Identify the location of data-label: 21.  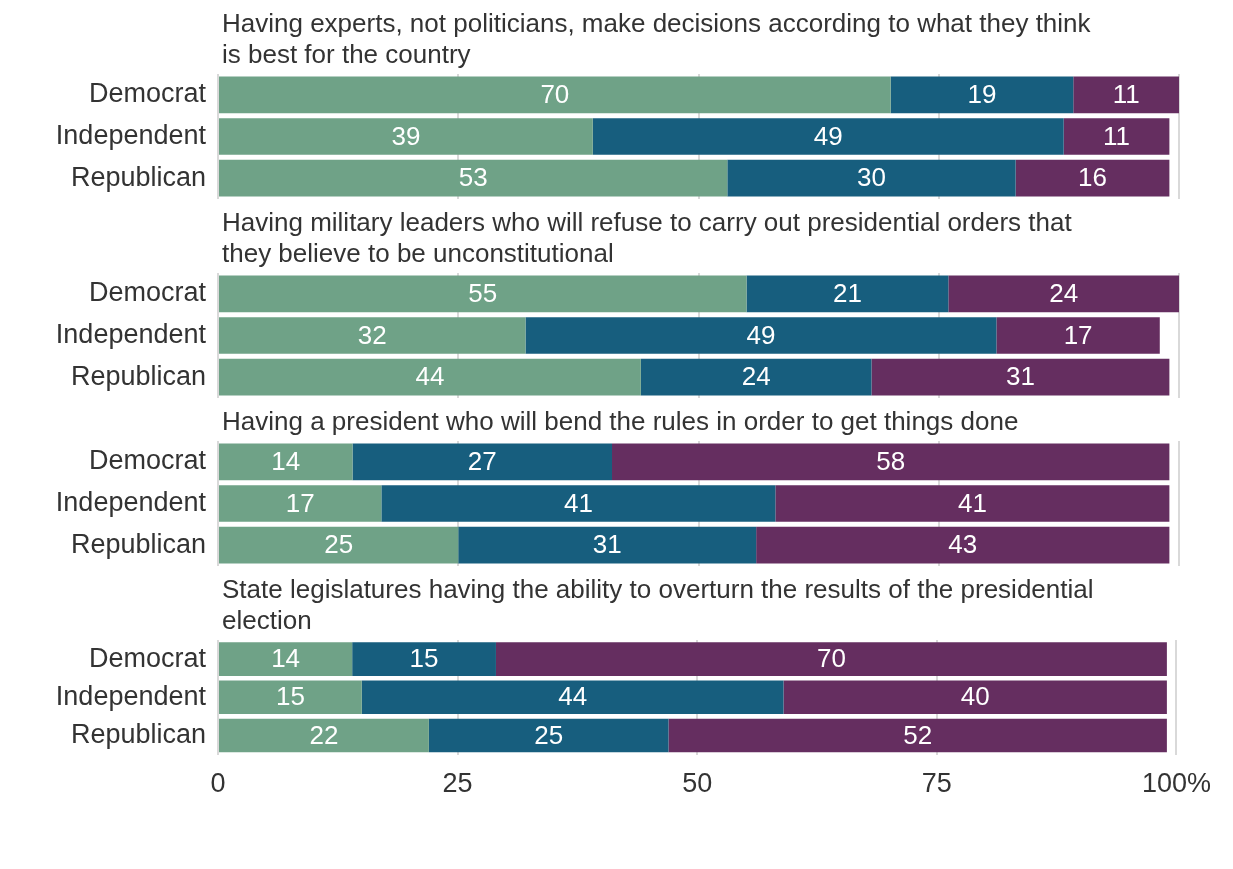
(847, 293).